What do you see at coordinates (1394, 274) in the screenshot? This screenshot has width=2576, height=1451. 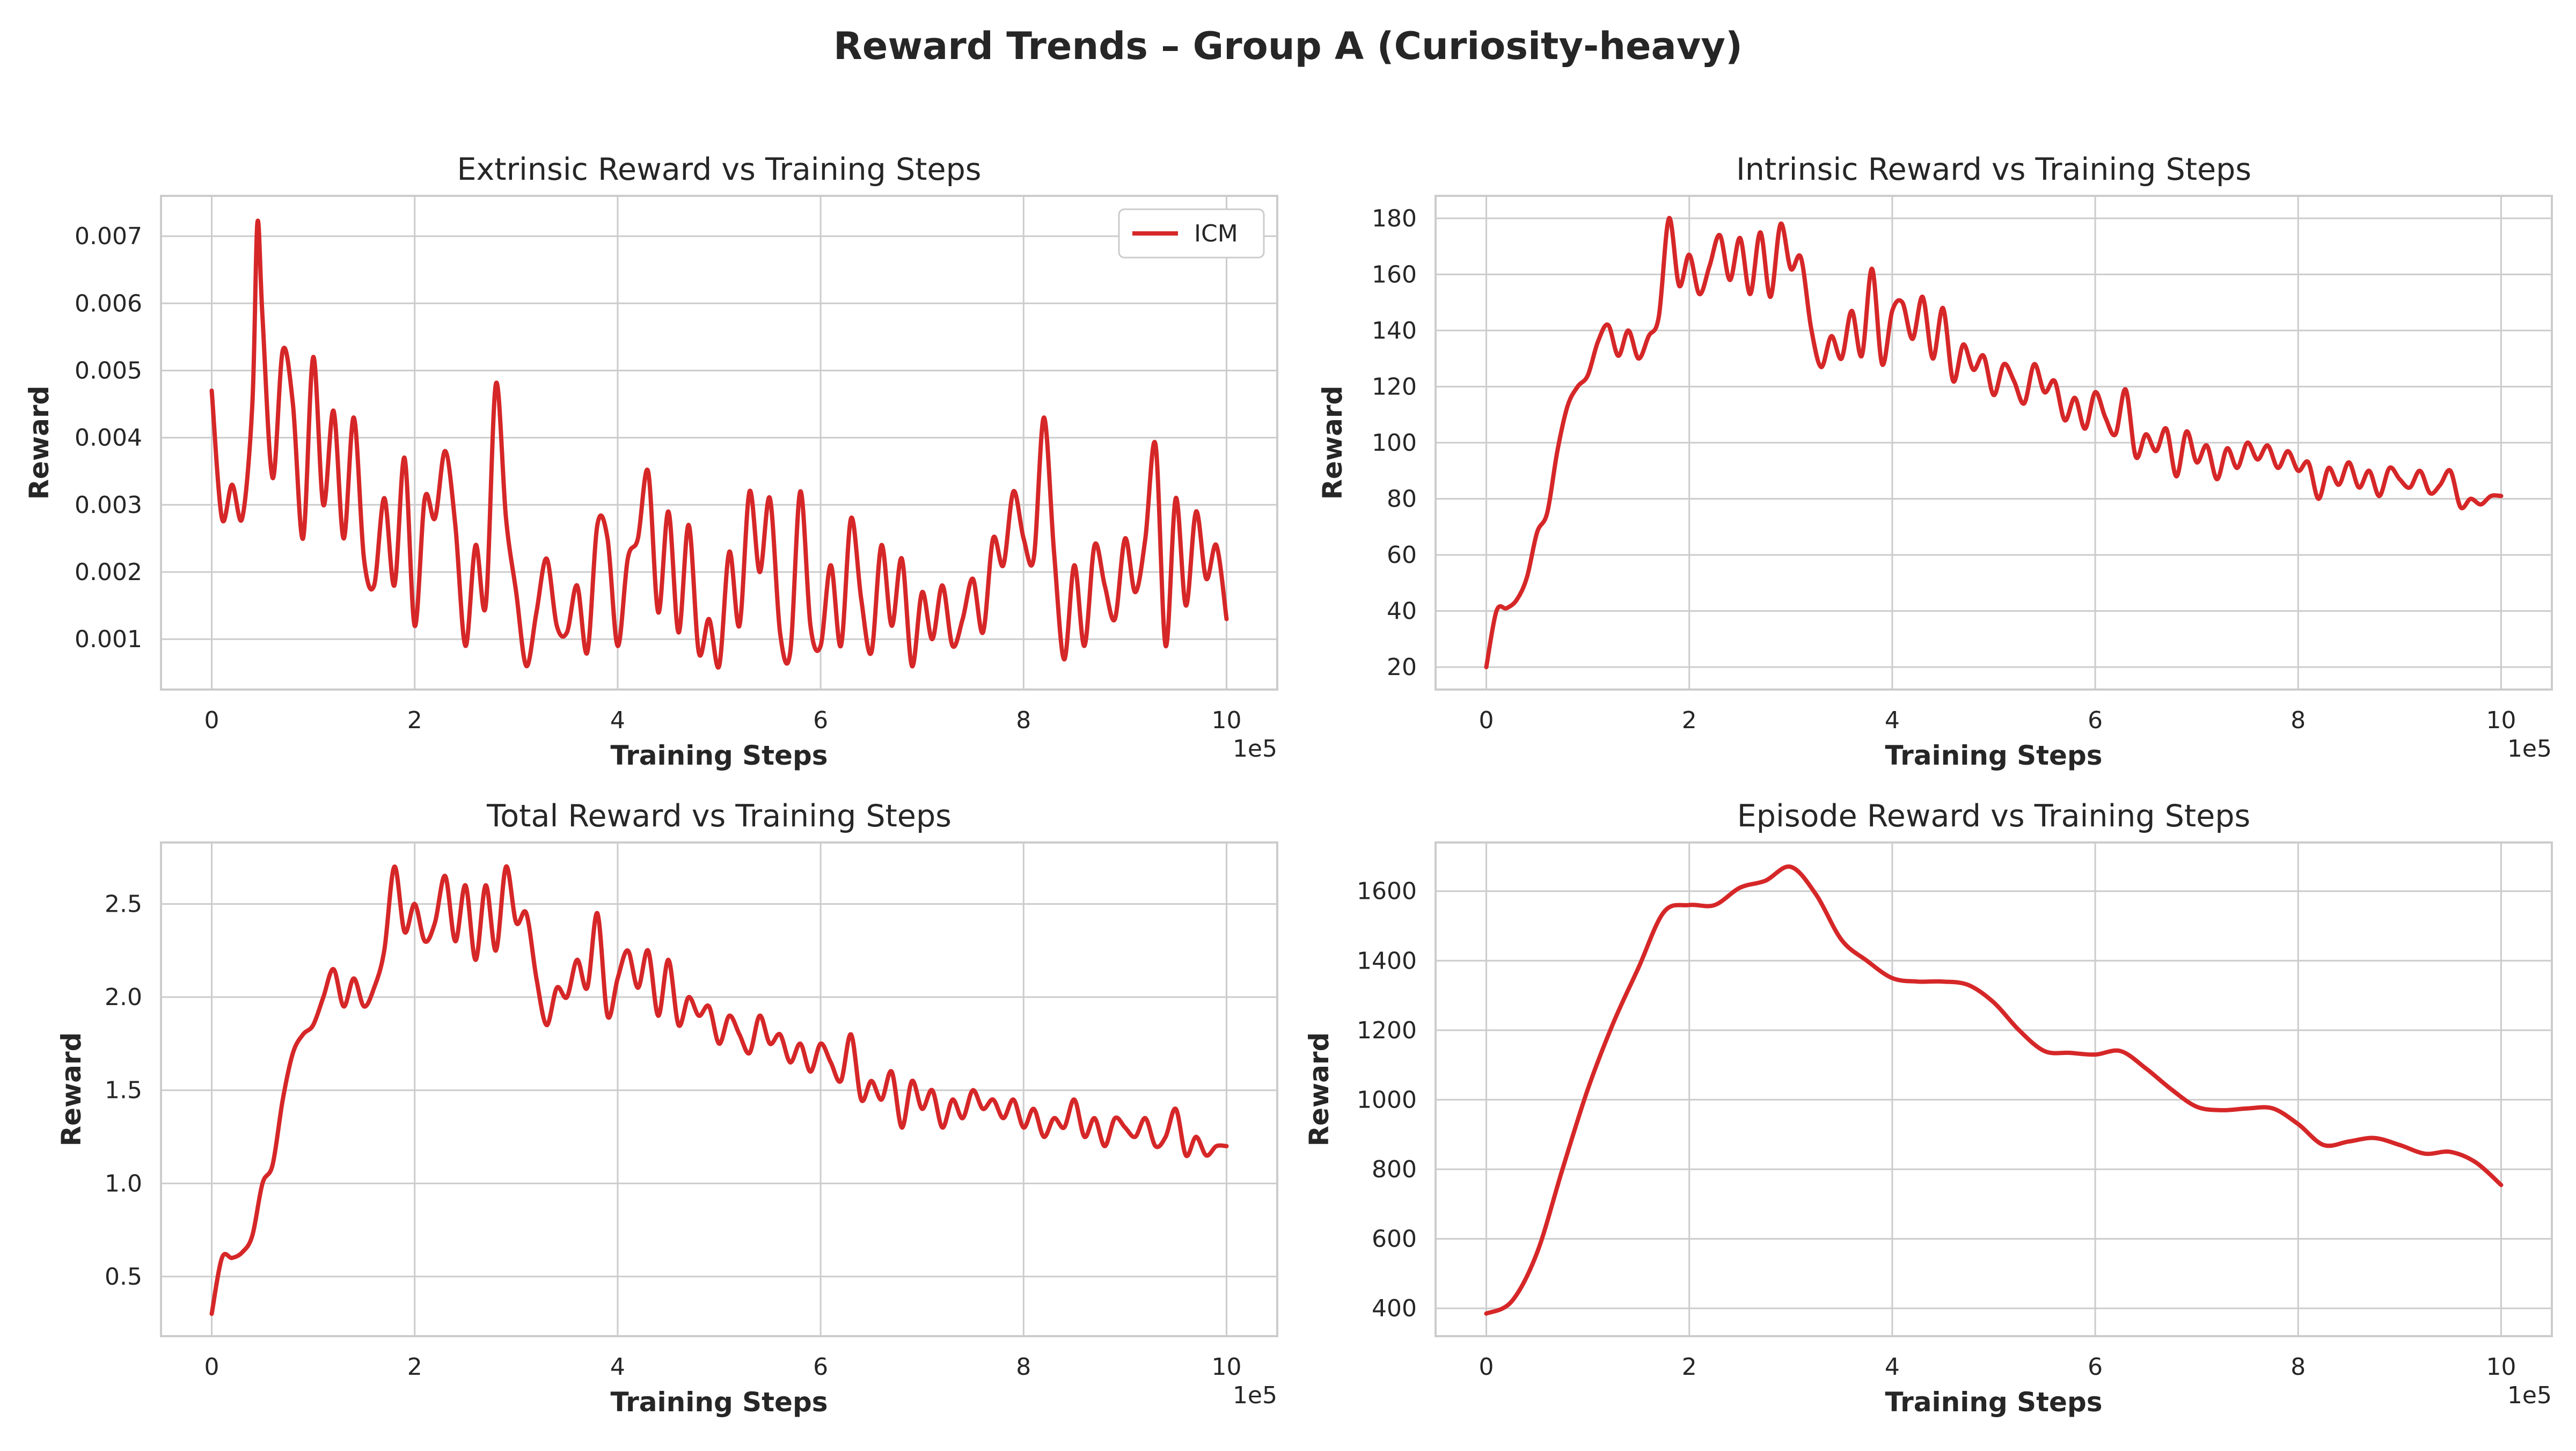 I see `y-tick-label: 160` at bounding box center [1394, 274].